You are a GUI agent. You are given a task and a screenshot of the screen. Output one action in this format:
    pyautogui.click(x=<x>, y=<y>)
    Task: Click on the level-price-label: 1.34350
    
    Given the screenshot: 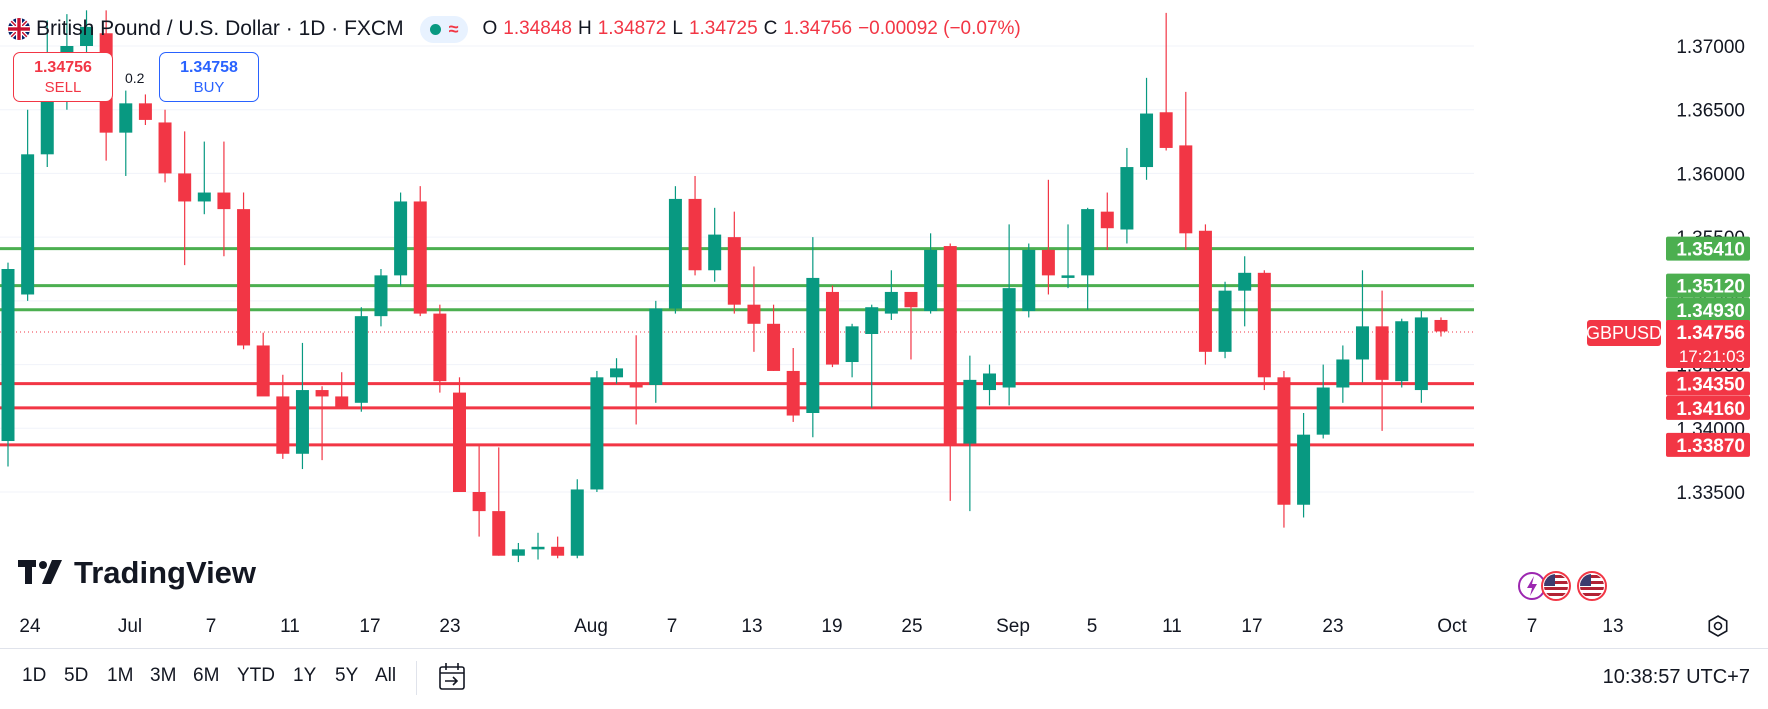 What is the action you would take?
    pyautogui.click(x=1710, y=385)
    